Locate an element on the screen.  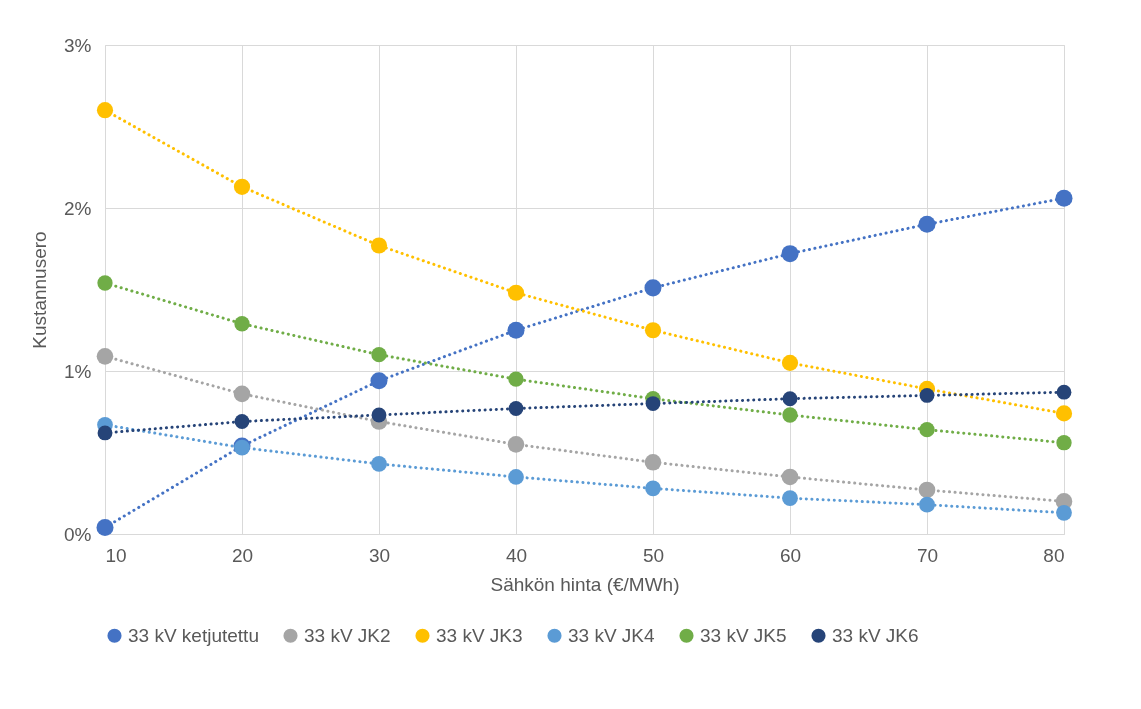
legend-label: 33 kV JK5 is located at coordinates (743, 635).